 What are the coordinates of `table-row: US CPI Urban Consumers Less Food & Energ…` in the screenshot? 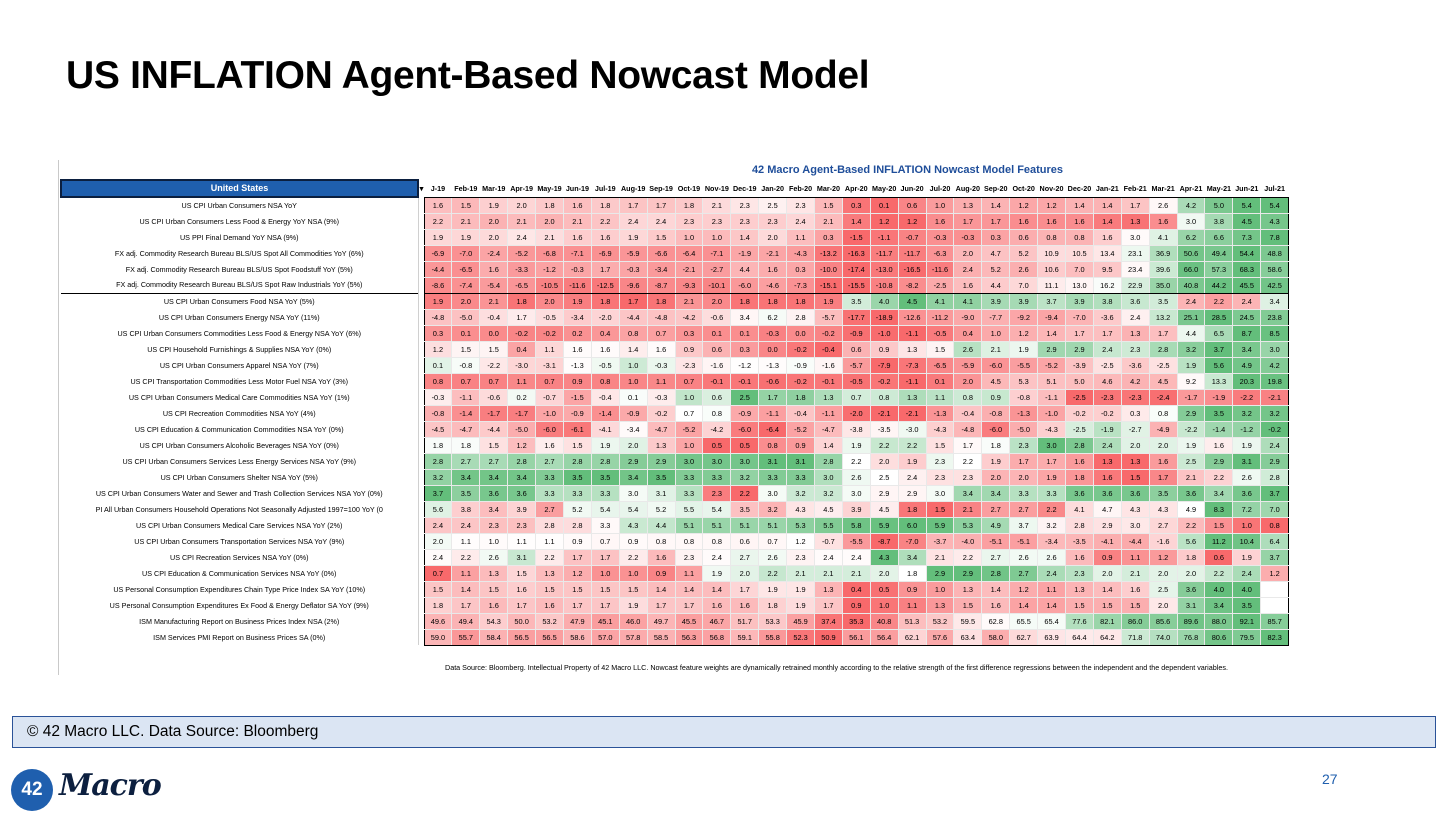 It's located at (675, 221).